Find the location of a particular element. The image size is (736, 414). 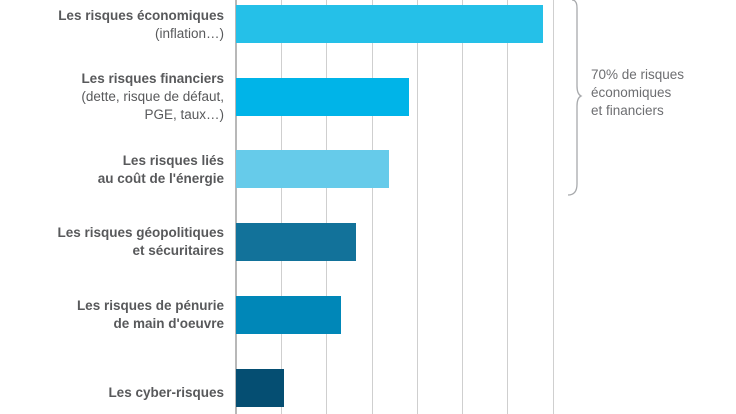

category-label-economic: Les risques économiques (inflation…) is located at coordinates (141, 24).